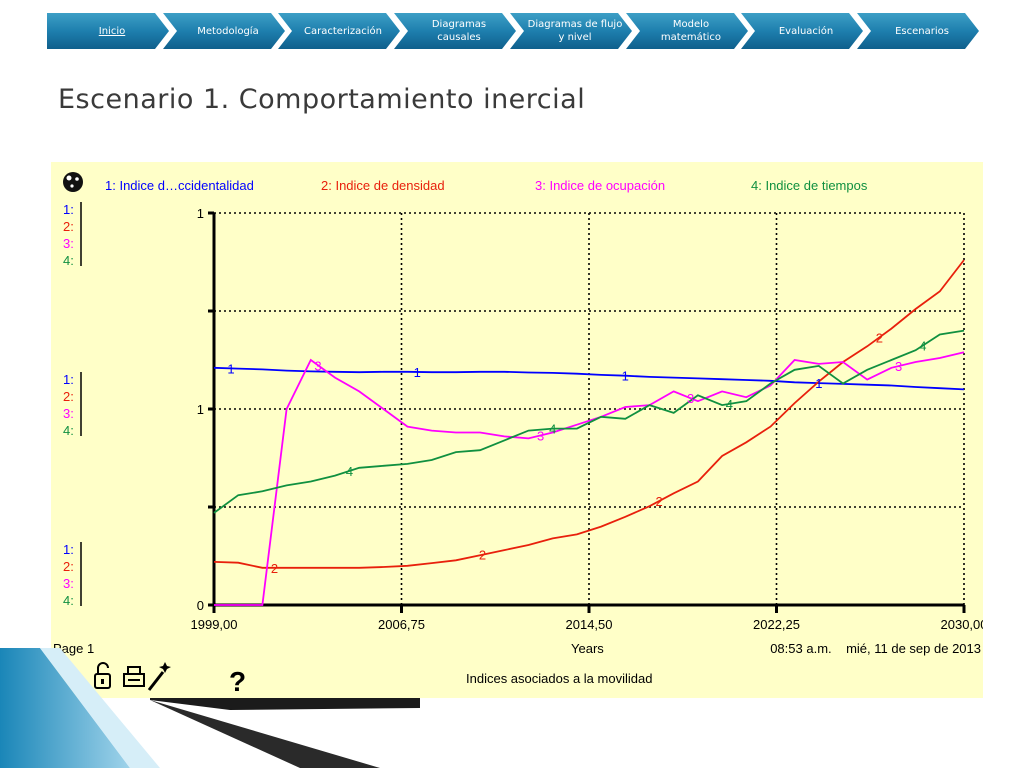  What do you see at coordinates (587, 648) in the screenshot?
I see `x-axis-label: Years` at bounding box center [587, 648].